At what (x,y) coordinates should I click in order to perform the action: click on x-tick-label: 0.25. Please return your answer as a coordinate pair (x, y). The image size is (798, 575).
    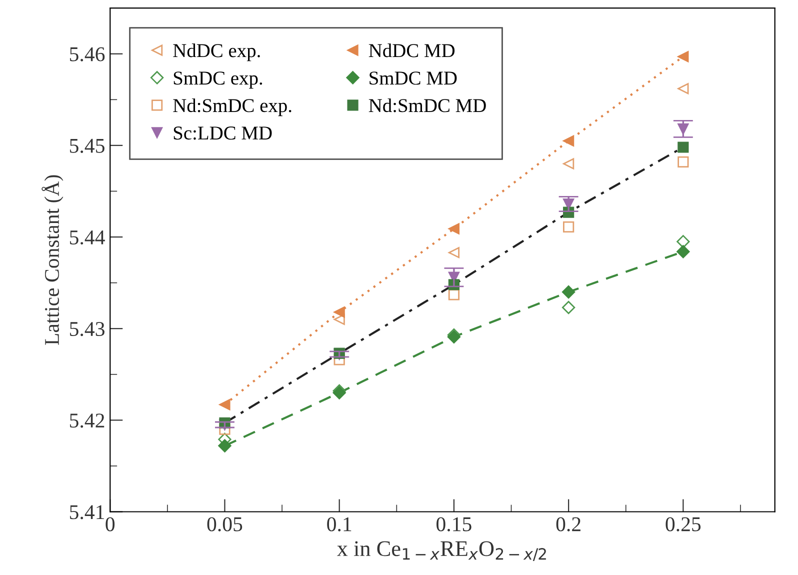
    Looking at the image, I should click on (683, 524).